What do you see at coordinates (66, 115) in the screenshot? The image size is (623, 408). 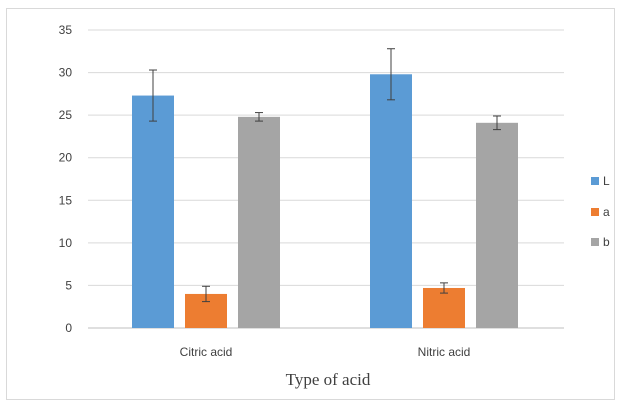 I see `y-tick-label: 25` at bounding box center [66, 115].